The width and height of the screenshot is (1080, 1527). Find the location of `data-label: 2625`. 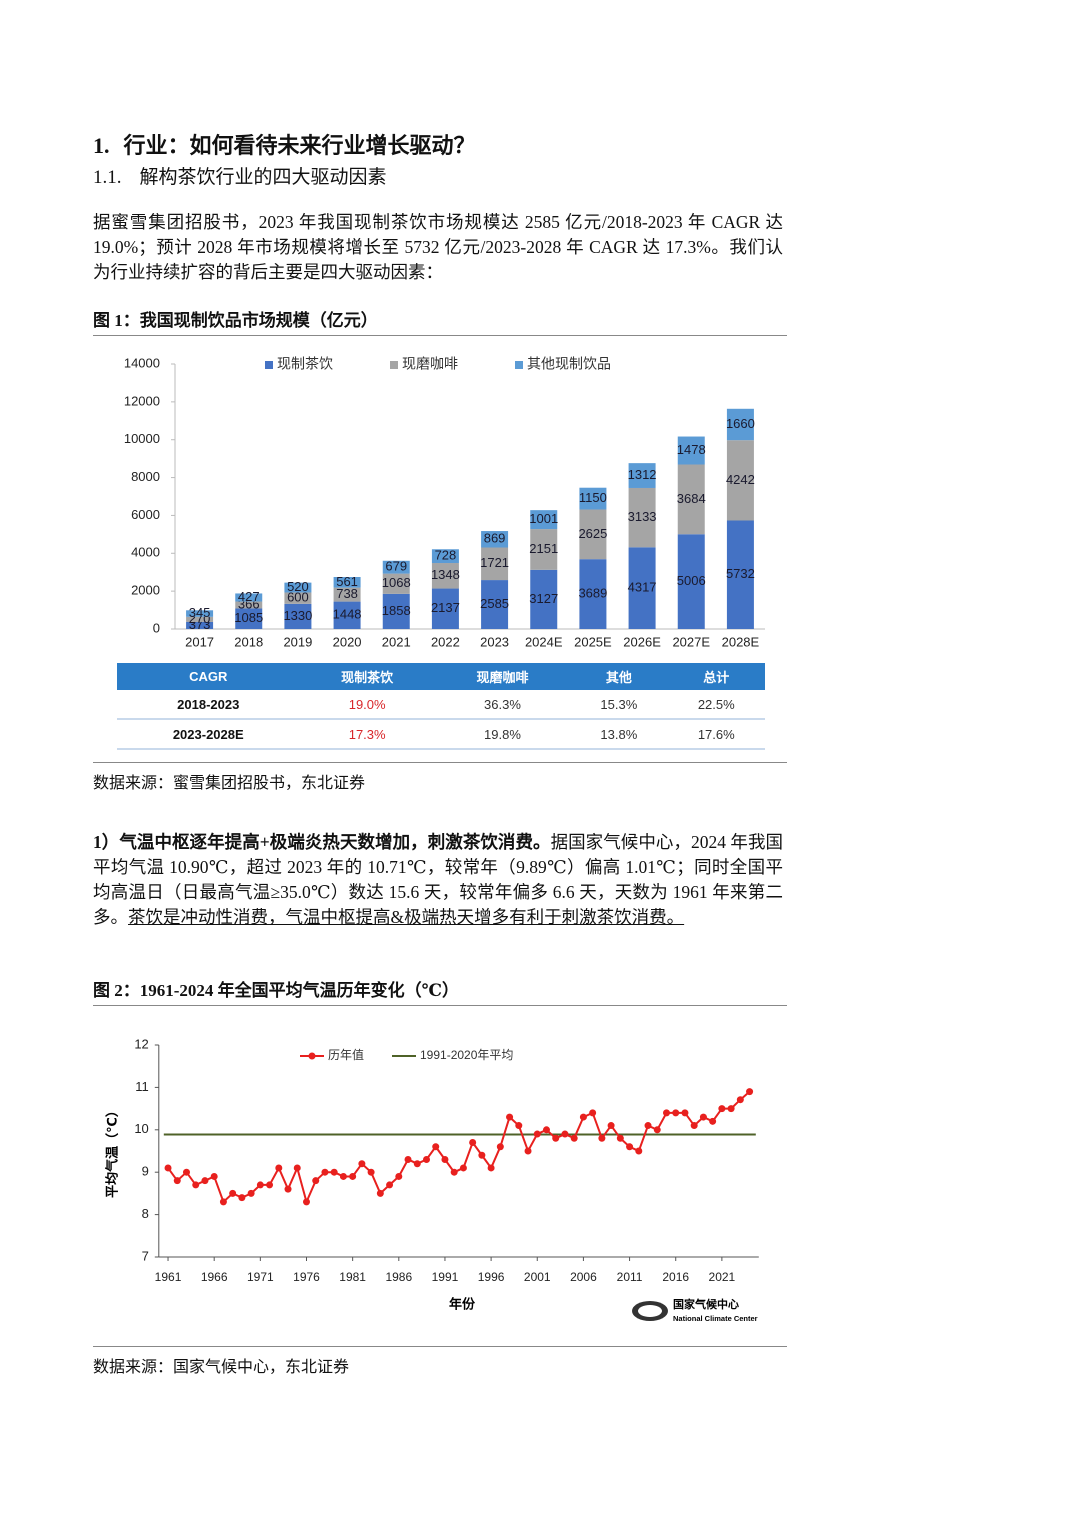

data-label: 2625 is located at coordinates (592, 533).